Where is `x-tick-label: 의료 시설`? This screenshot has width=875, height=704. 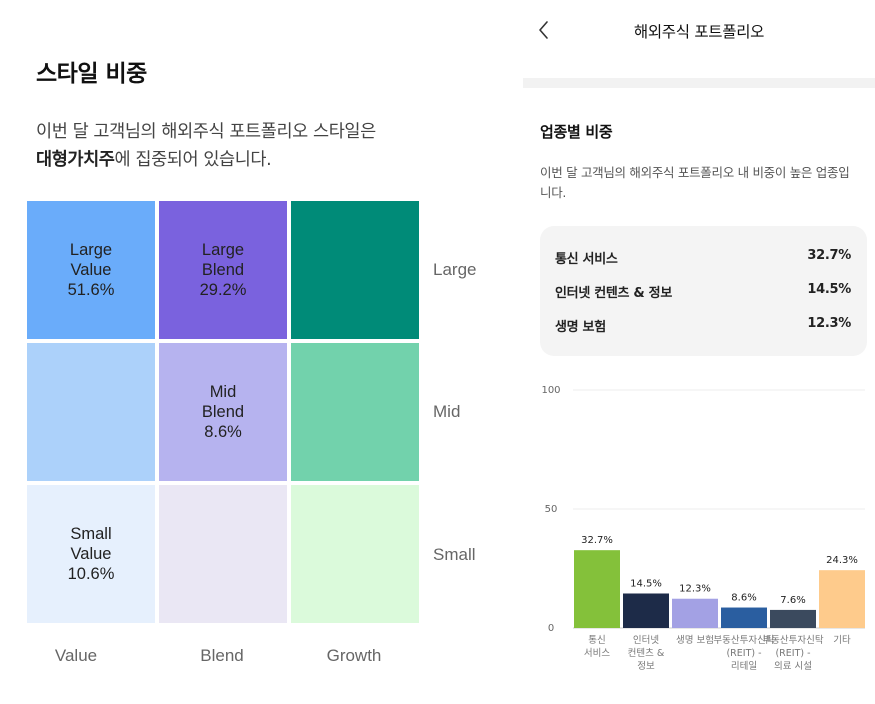
x-tick-label: 의료 시설 is located at coordinates (793, 666).